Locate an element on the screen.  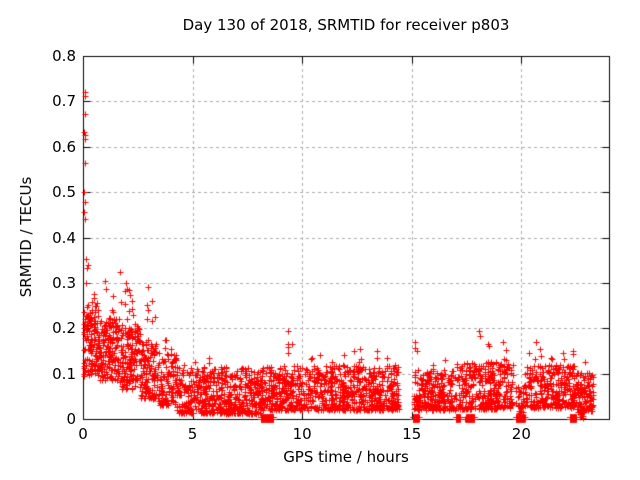
x-tick-label: 10 is located at coordinates (302, 434).